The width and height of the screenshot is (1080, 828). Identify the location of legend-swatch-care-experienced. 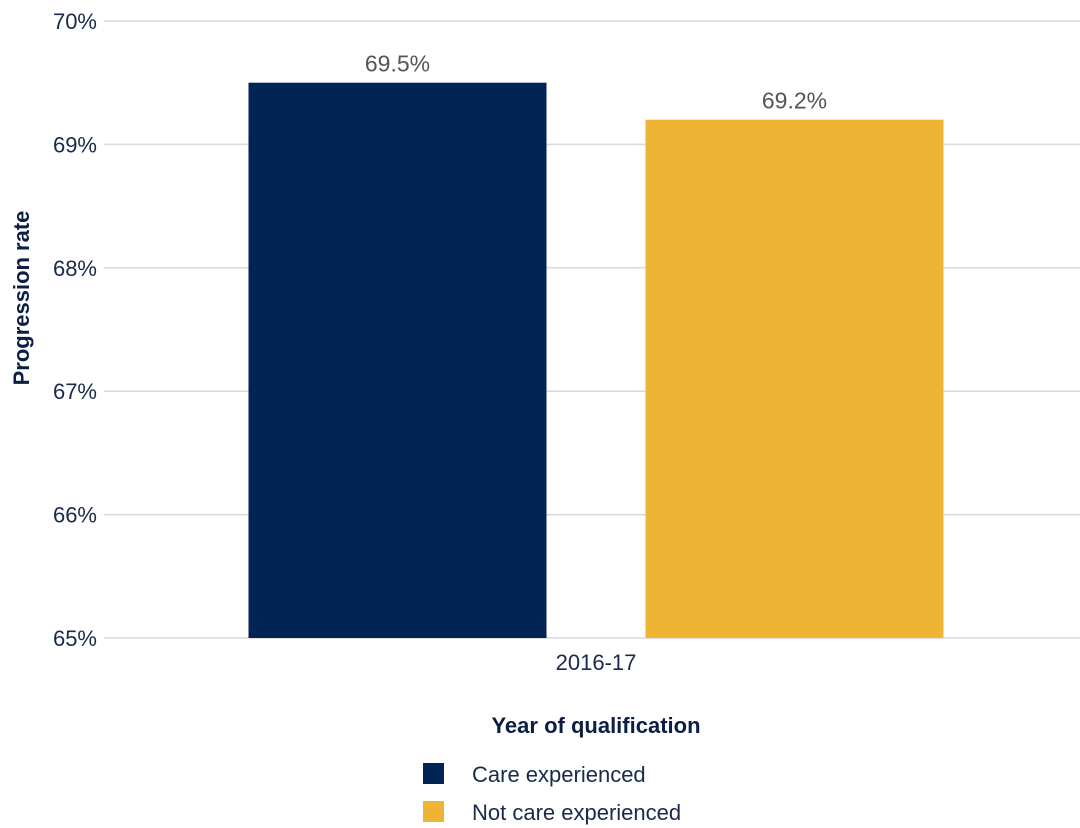
(433, 773).